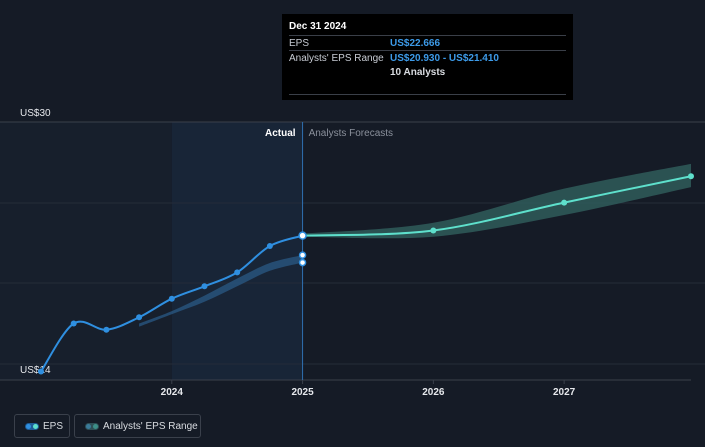 This screenshot has height=447, width=705. I want to click on forecast-line, so click(497, 206).